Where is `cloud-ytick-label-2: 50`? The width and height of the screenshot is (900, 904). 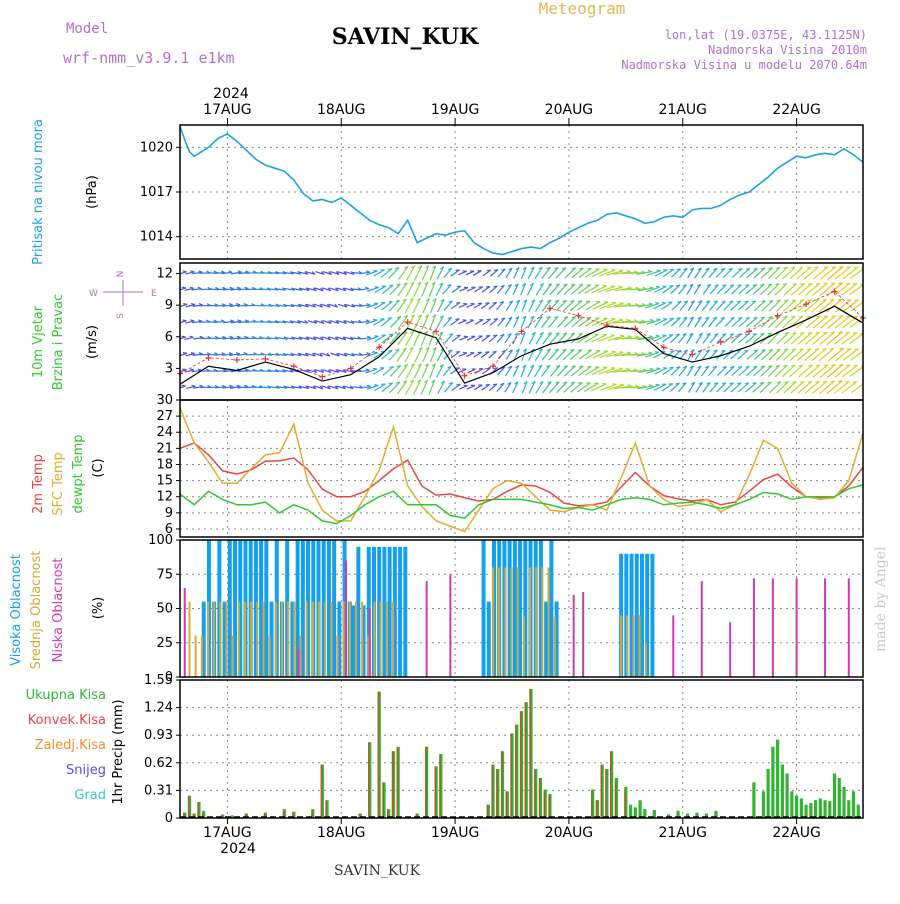
cloud-ytick-label-2: 50 is located at coordinates (164, 609).